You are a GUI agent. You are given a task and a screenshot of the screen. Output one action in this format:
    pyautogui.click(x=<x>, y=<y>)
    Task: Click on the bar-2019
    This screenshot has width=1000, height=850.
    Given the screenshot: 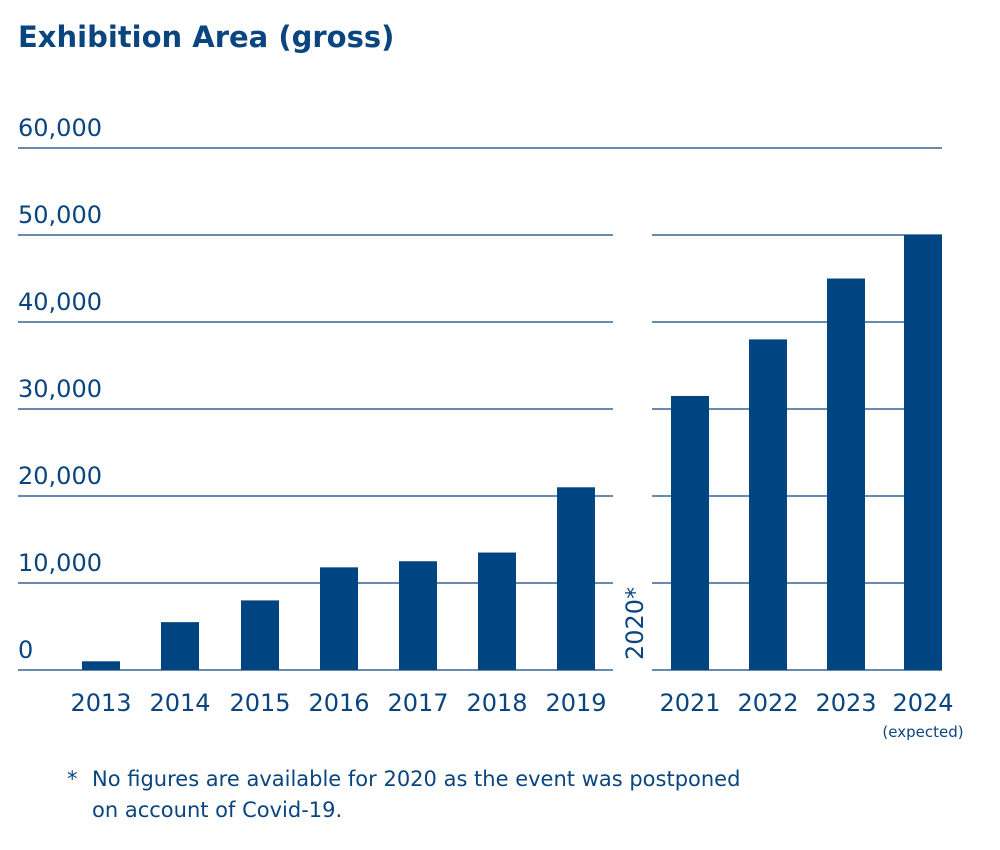 What is the action you would take?
    pyautogui.click(x=576, y=578)
    